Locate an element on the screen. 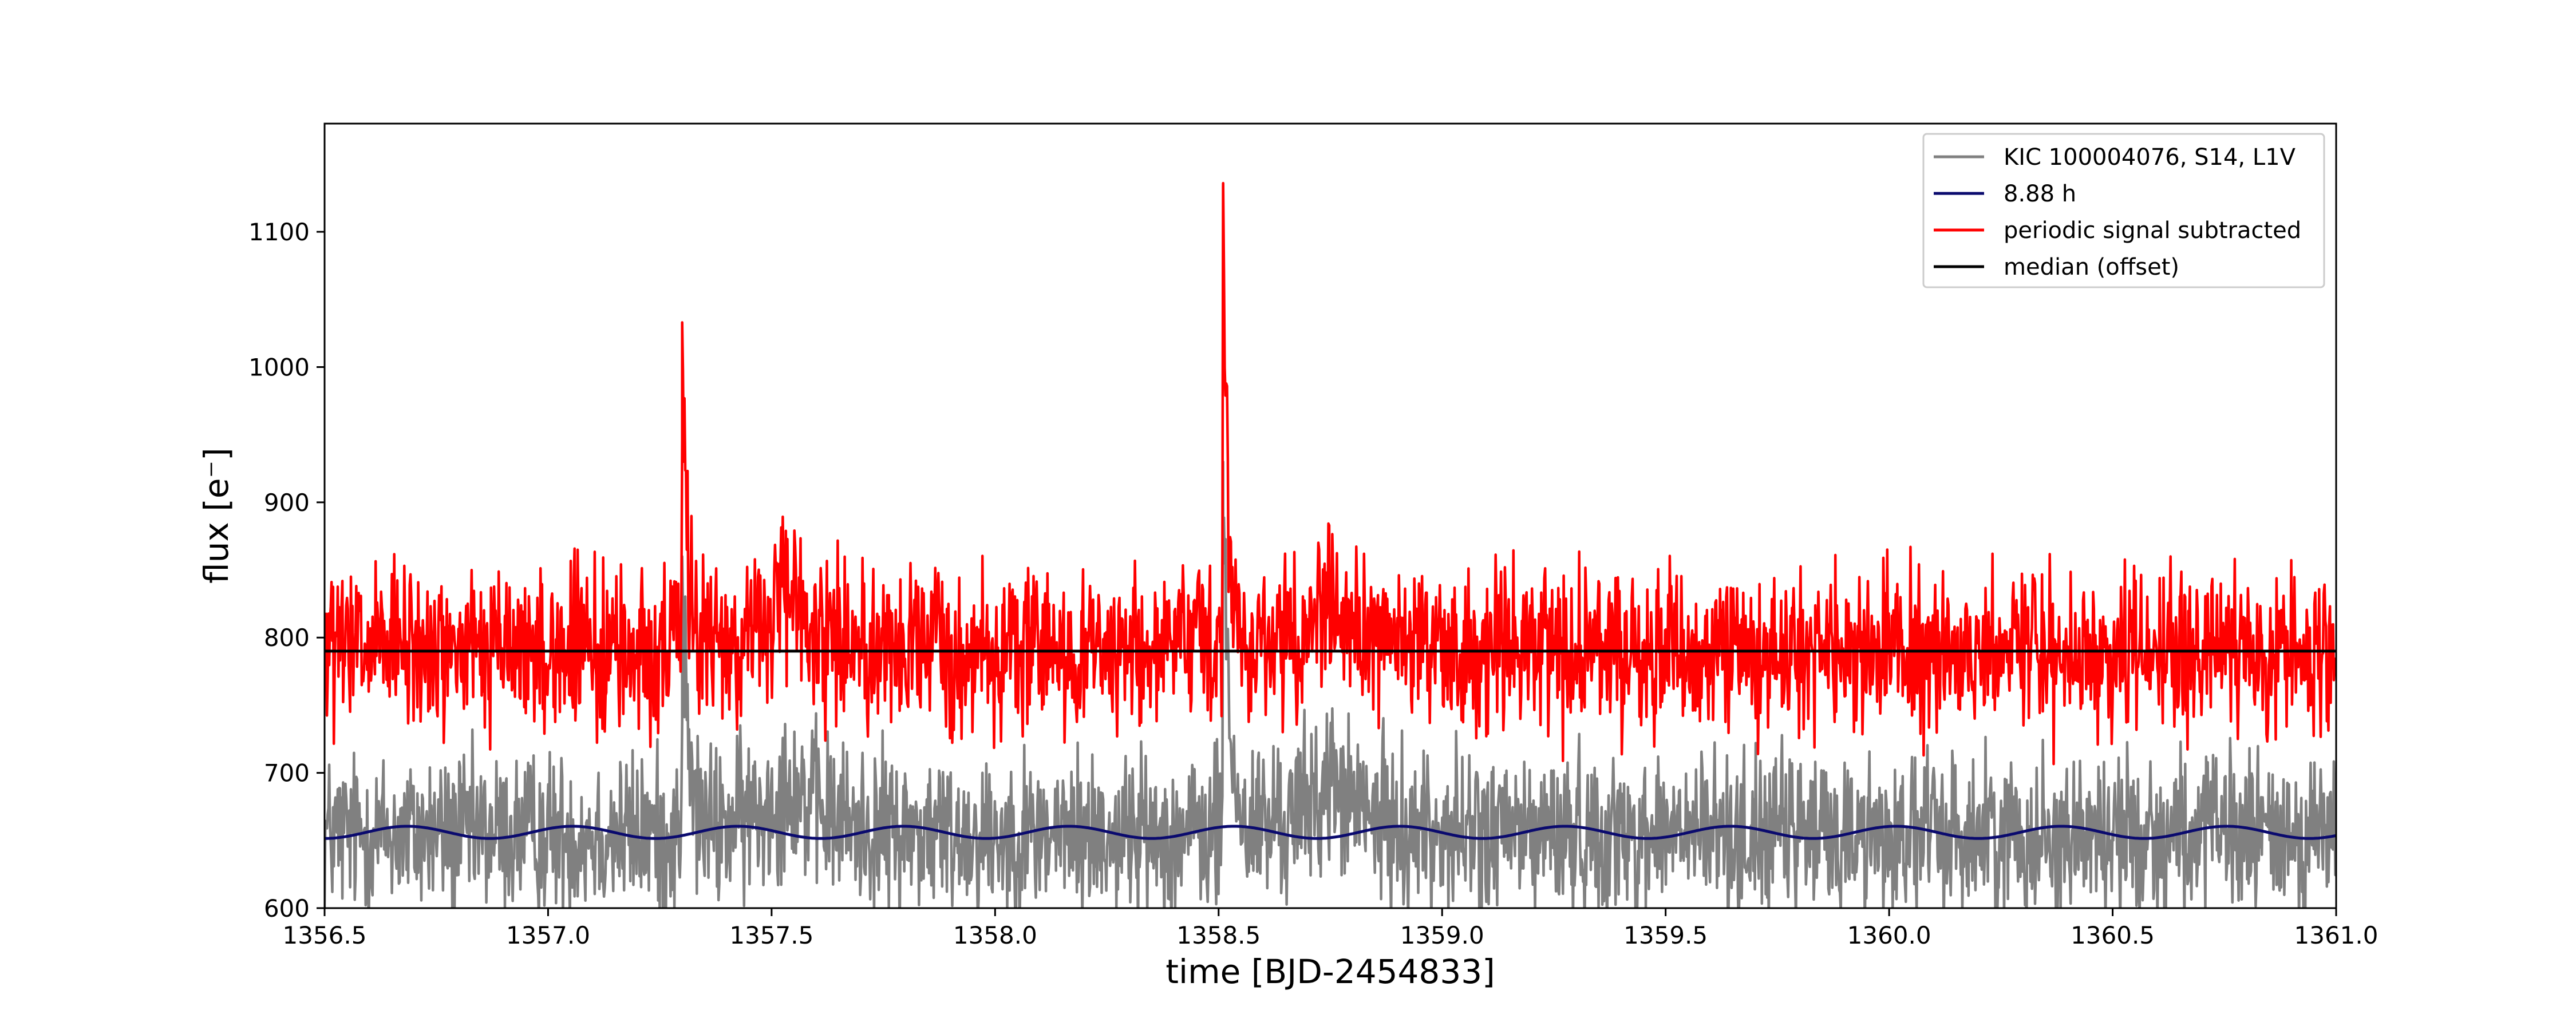  x-tick-label: 1359.5 is located at coordinates (1665, 935).